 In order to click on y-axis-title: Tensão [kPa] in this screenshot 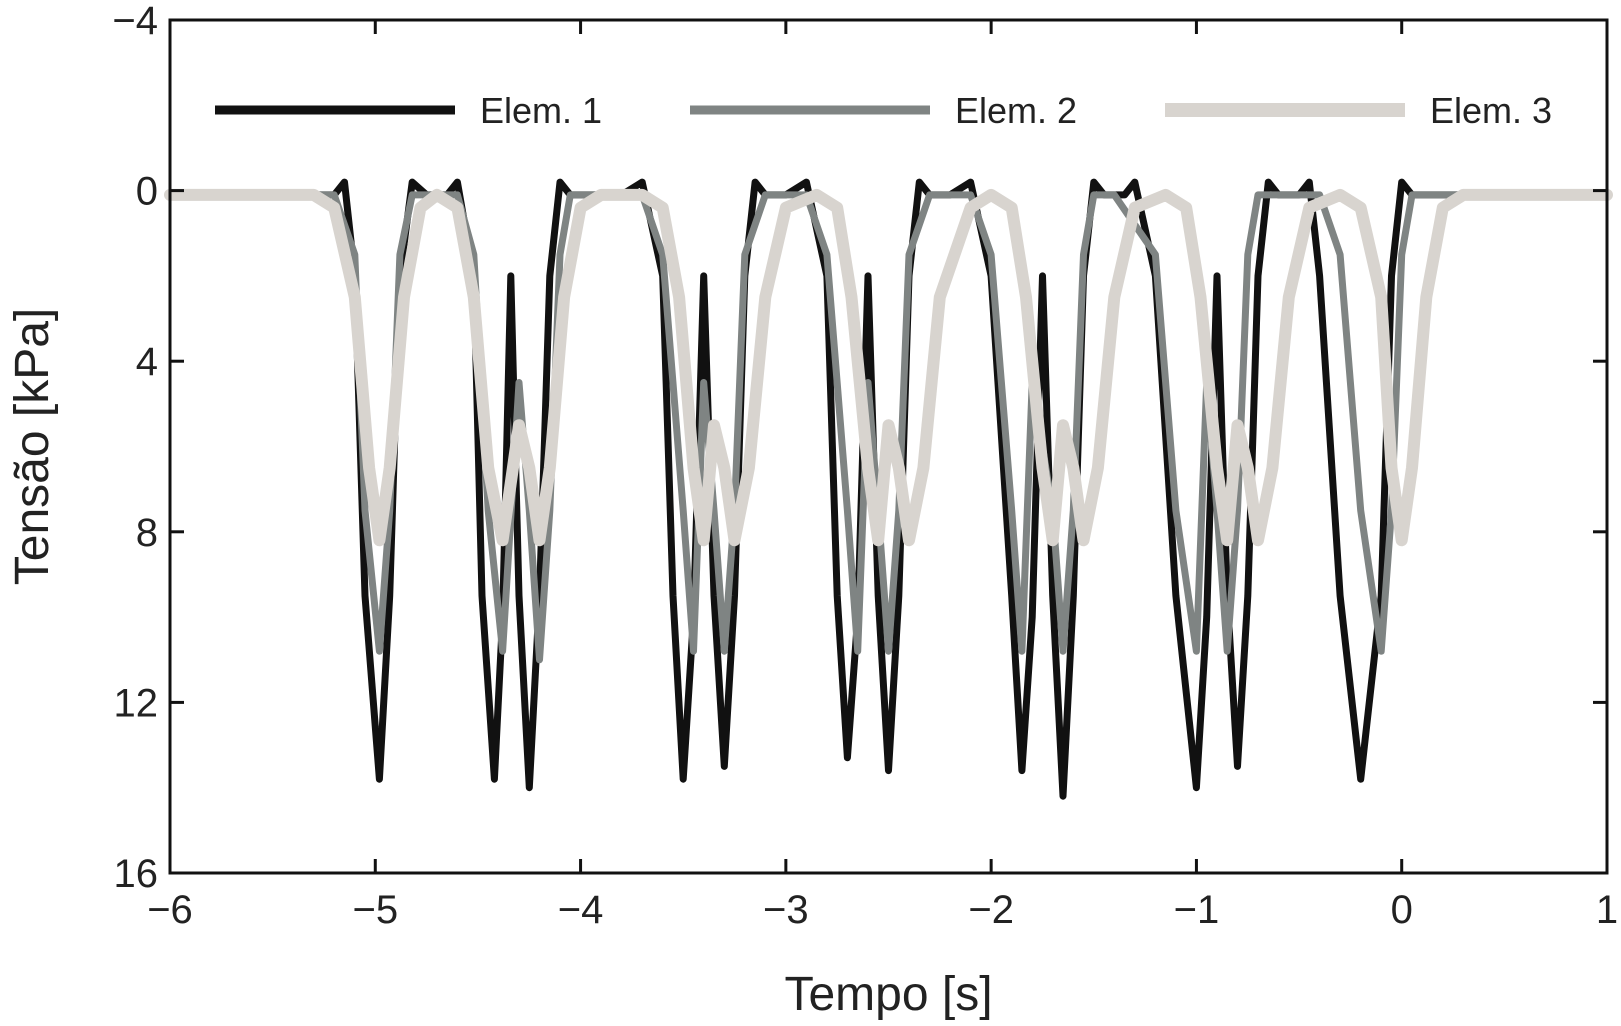, I will do `click(32, 447)`.